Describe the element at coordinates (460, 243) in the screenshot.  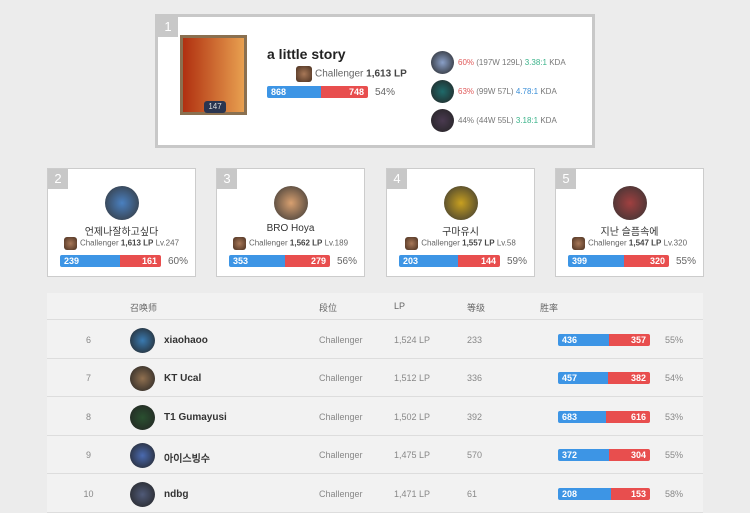
I see `tier-line: Challenger 1,557 LP Lv.58` at that location.